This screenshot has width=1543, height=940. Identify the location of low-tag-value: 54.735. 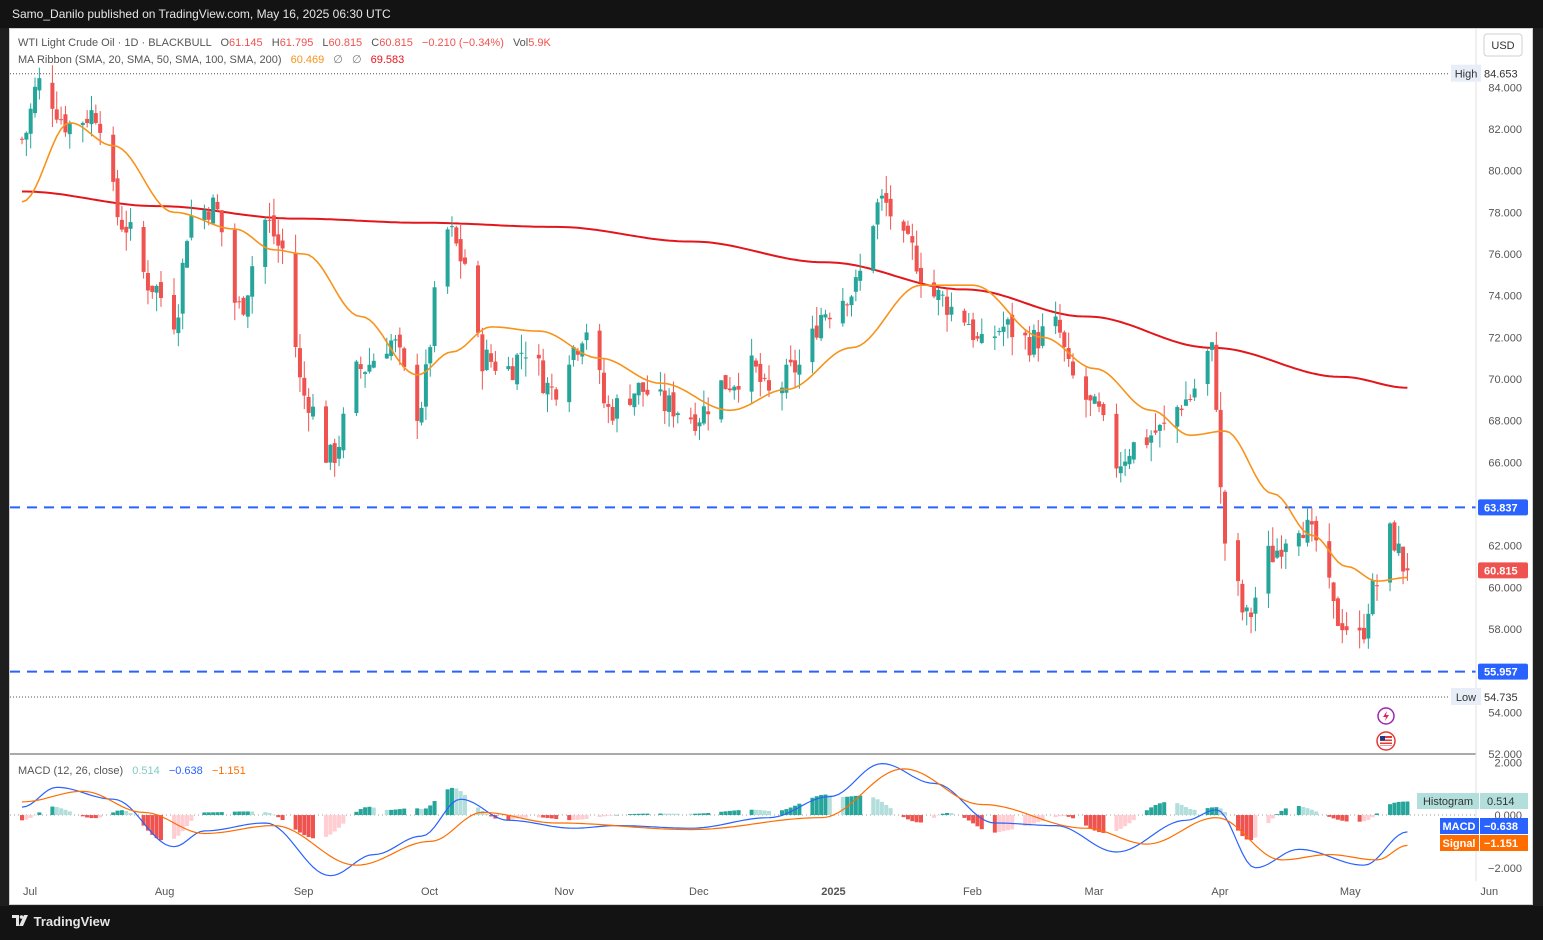
(1501, 698).